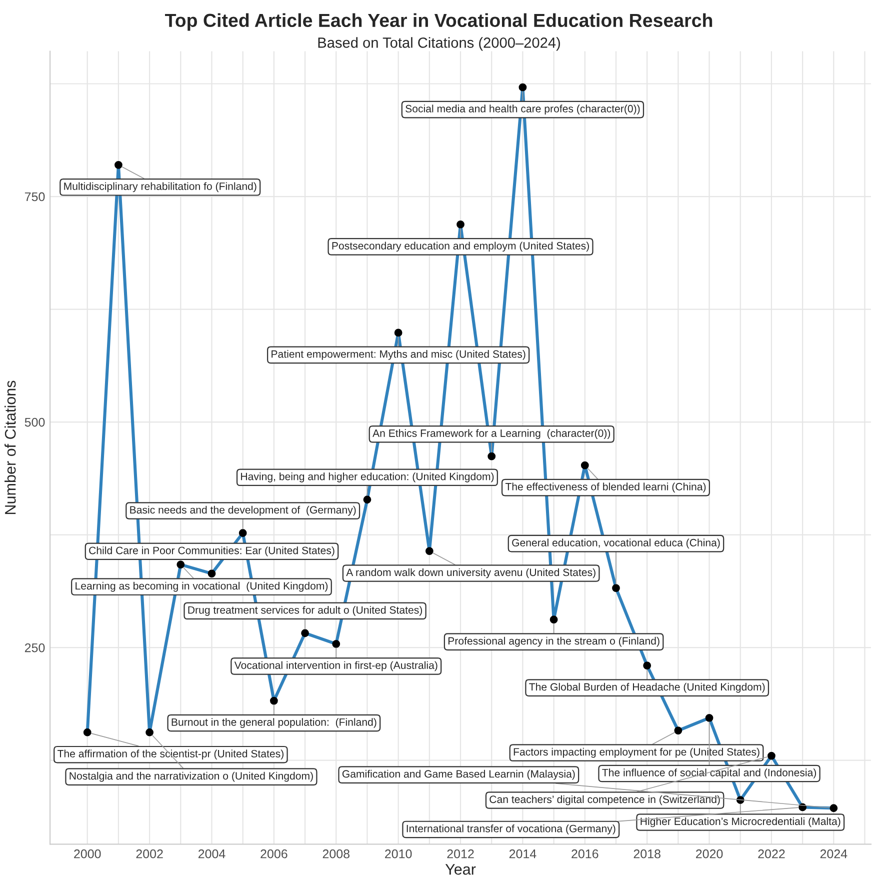 The image size is (878, 884). What do you see at coordinates (243, 511) in the screenshot?
I see `annotation: Basic needs and the development of (Germany)` at bounding box center [243, 511].